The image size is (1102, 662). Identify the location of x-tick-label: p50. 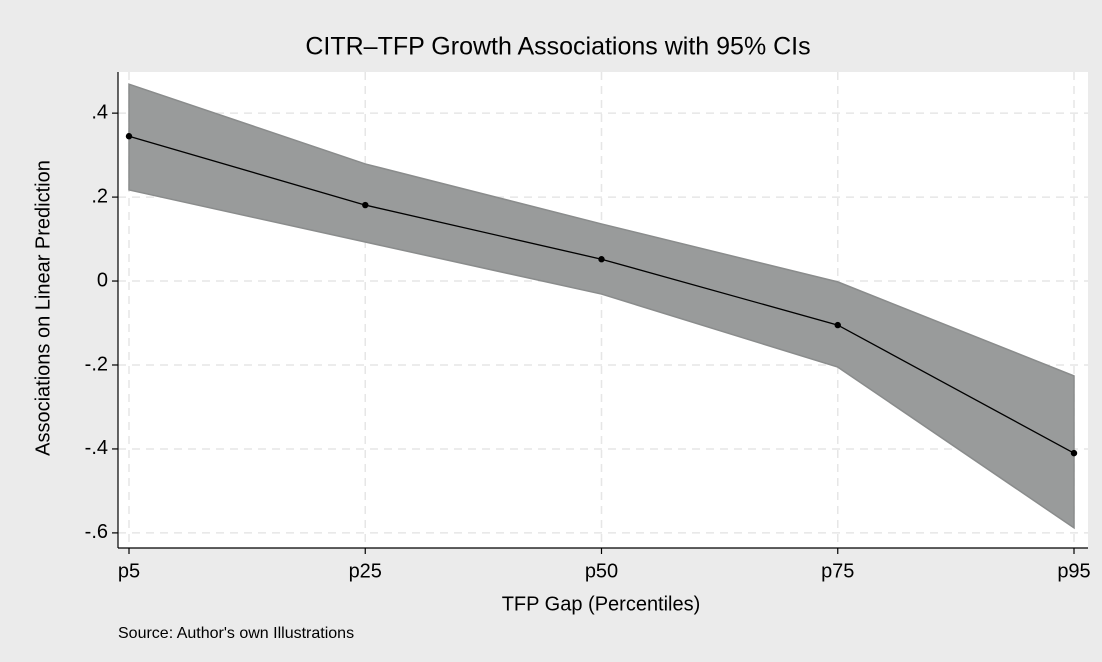
(601, 571).